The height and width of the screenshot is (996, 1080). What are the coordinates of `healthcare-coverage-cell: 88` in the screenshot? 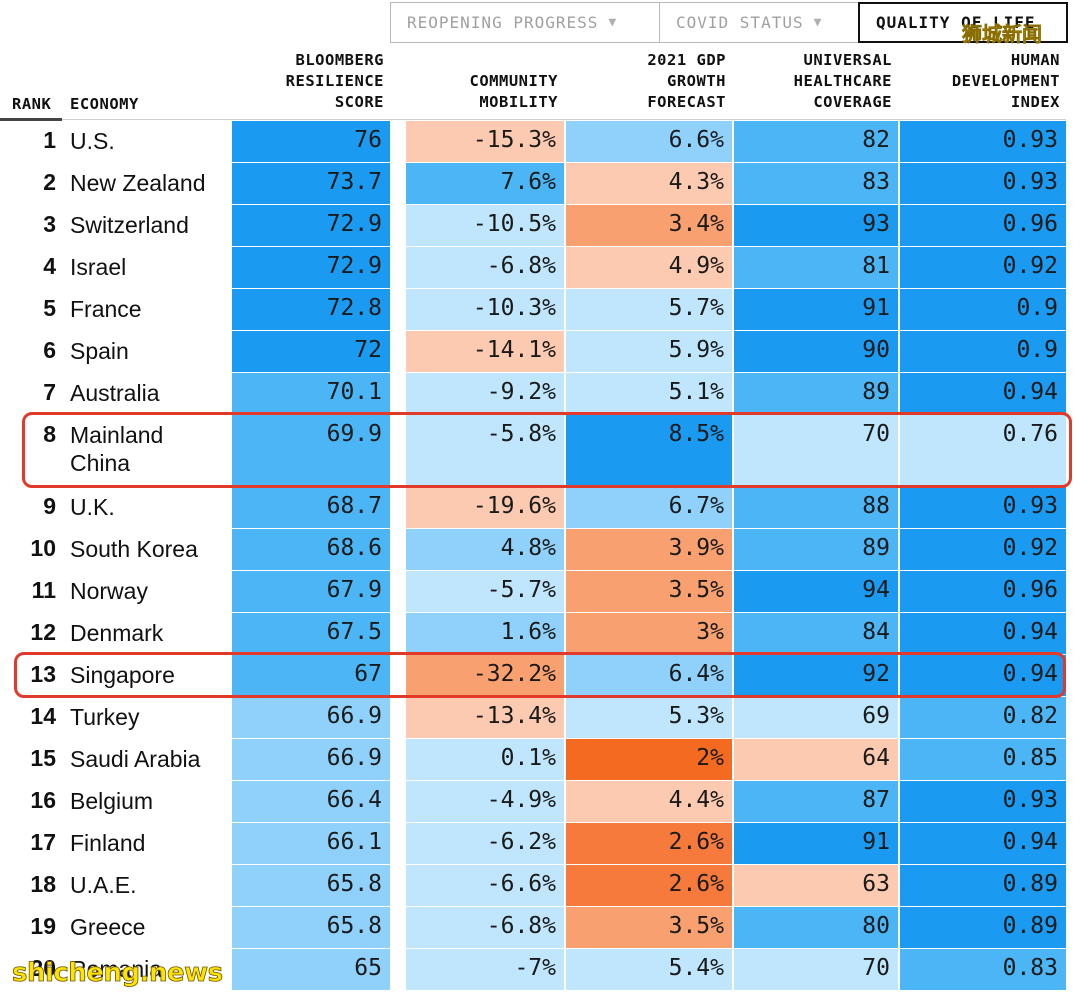 It's located at (816, 507).